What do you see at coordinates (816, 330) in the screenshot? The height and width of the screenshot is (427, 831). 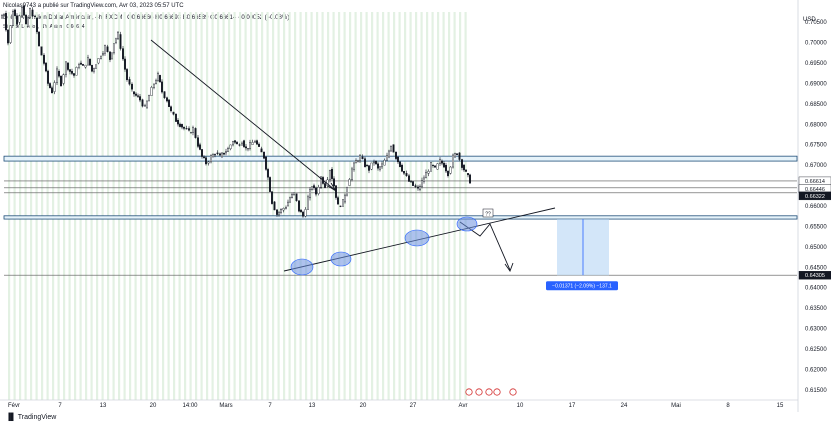 I see `price-tick-label: 0.63000` at bounding box center [816, 330].